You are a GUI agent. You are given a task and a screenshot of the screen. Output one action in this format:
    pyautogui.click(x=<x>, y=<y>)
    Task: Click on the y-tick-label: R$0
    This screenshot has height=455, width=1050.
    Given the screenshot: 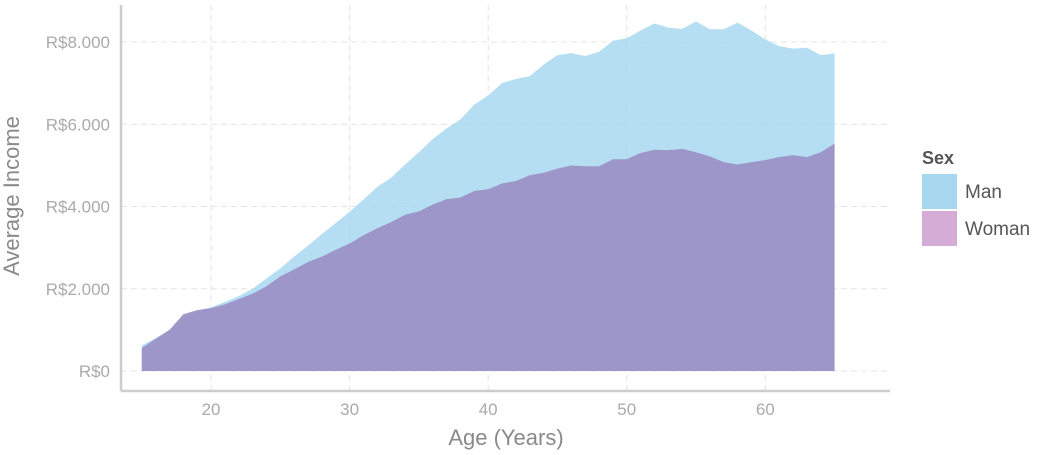 What is the action you would take?
    pyautogui.click(x=94, y=371)
    